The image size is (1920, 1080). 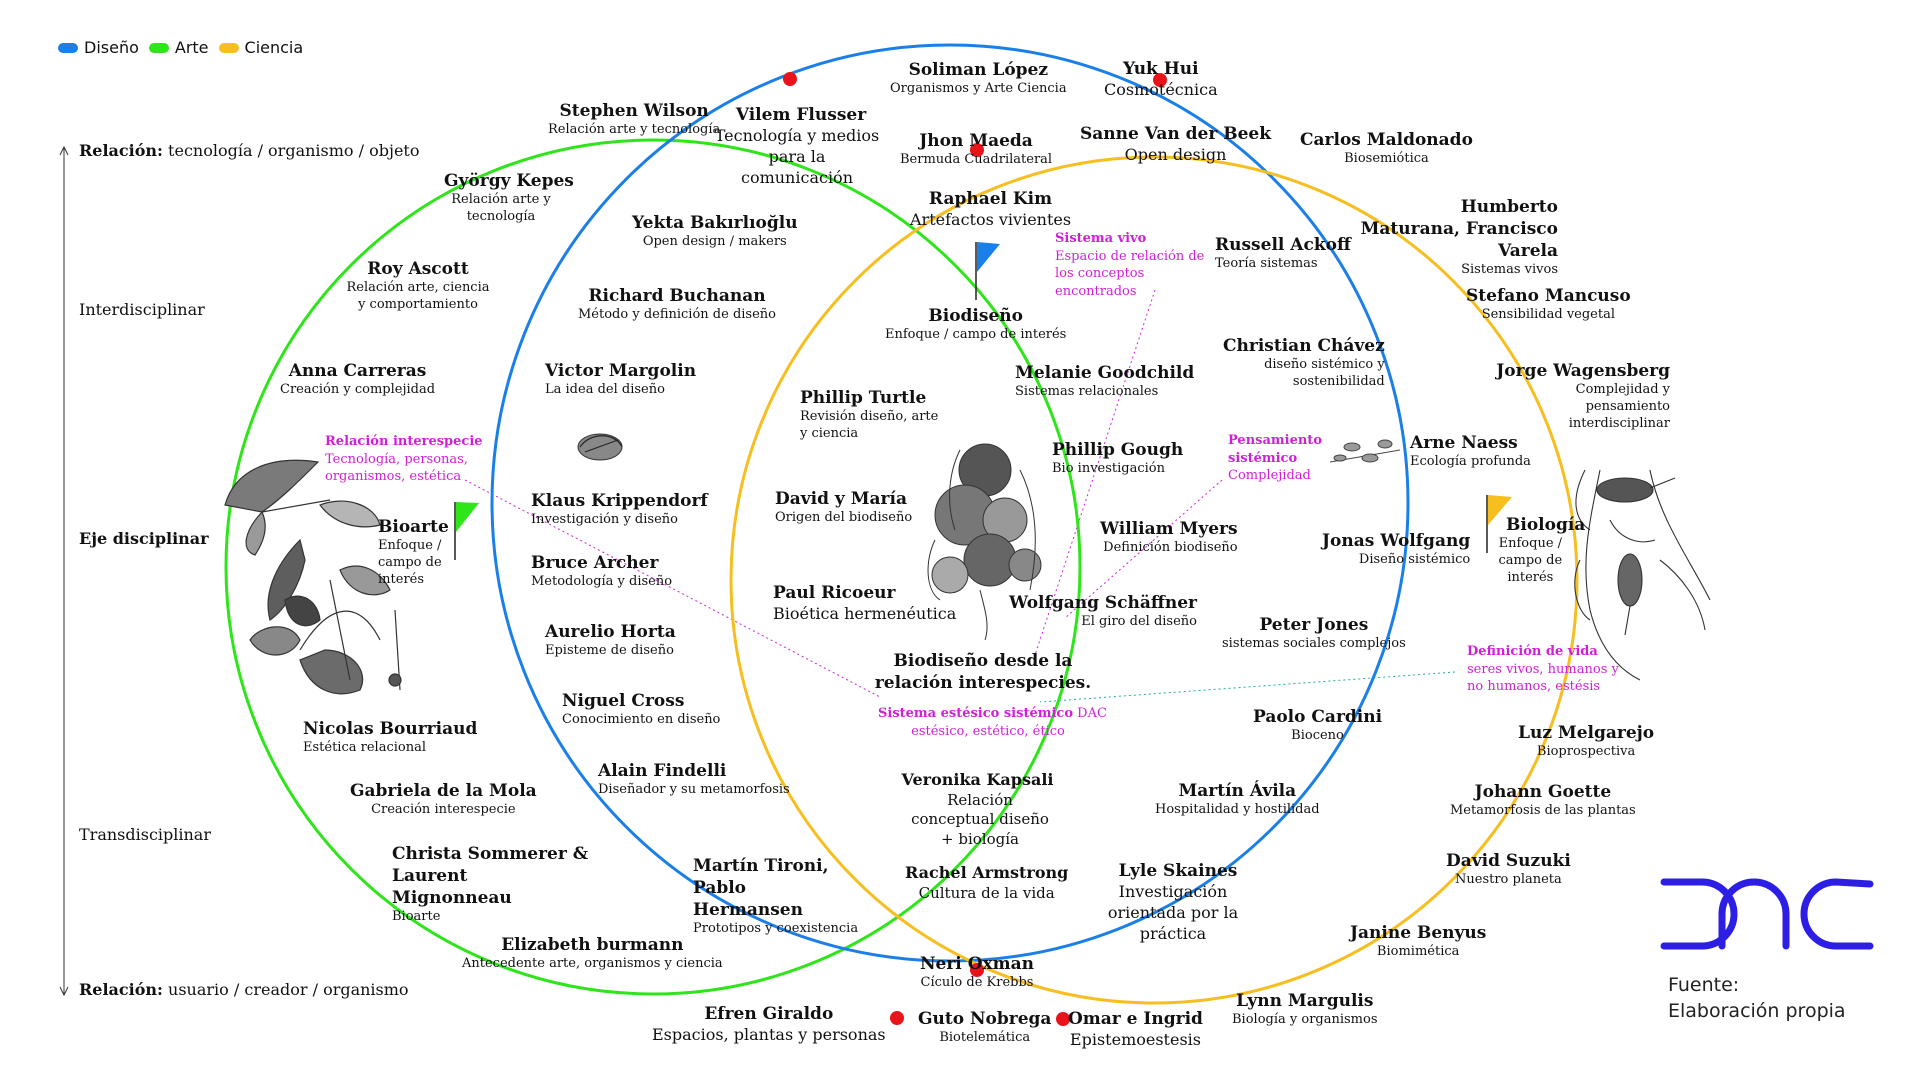 I want to click on annotation-head: Relación interespecie, so click(x=404, y=442).